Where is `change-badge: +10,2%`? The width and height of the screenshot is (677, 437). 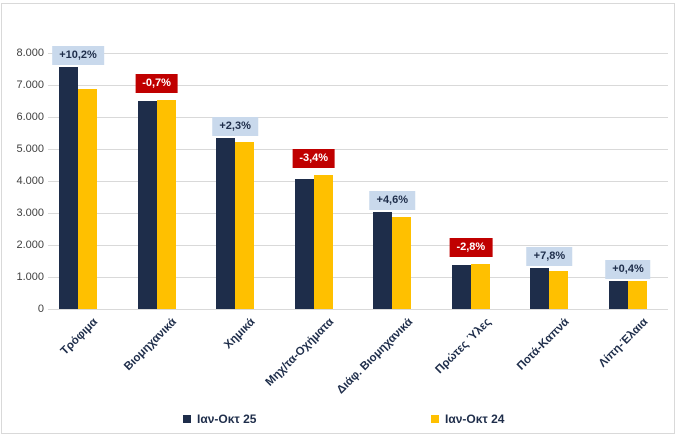
change-badge: +10,2% is located at coordinates (78, 55).